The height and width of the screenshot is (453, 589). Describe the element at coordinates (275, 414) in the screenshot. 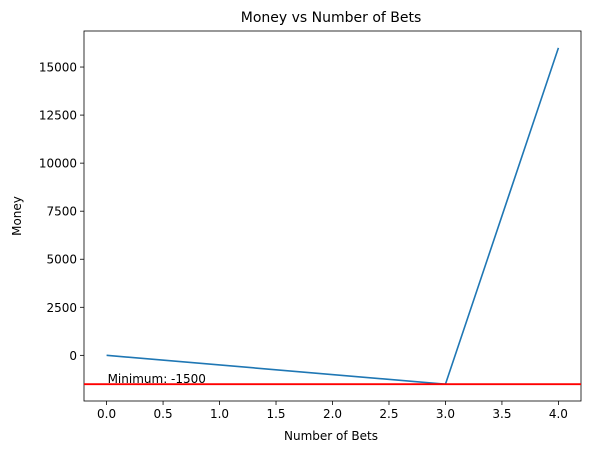

I see `x-tick-label: 1.5` at that location.